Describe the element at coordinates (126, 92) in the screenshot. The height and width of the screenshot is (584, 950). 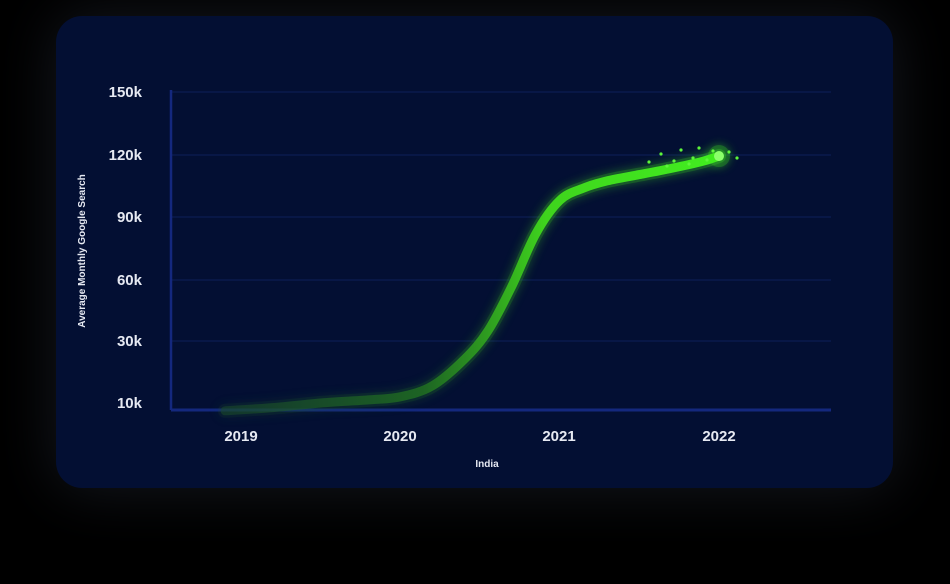
I see `y-tick-label: 150k` at that location.